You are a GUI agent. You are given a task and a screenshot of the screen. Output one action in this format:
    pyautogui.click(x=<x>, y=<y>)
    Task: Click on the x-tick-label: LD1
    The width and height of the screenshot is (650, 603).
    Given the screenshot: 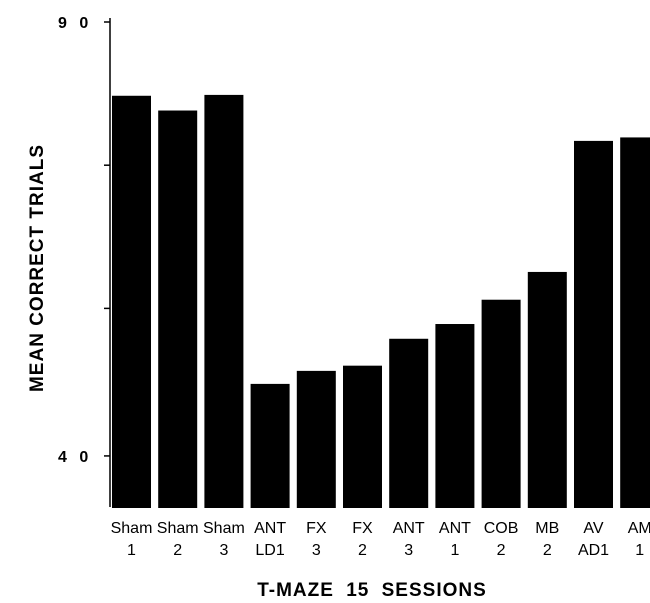 What is the action you would take?
    pyautogui.click(x=269, y=550)
    